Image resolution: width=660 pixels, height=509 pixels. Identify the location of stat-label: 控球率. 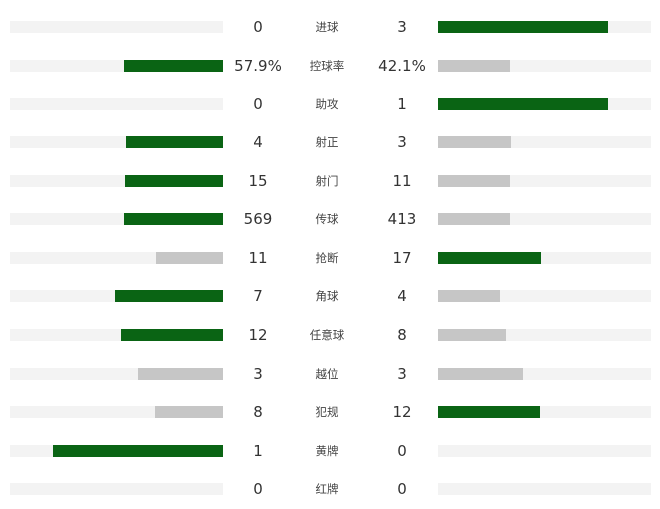
(327, 66).